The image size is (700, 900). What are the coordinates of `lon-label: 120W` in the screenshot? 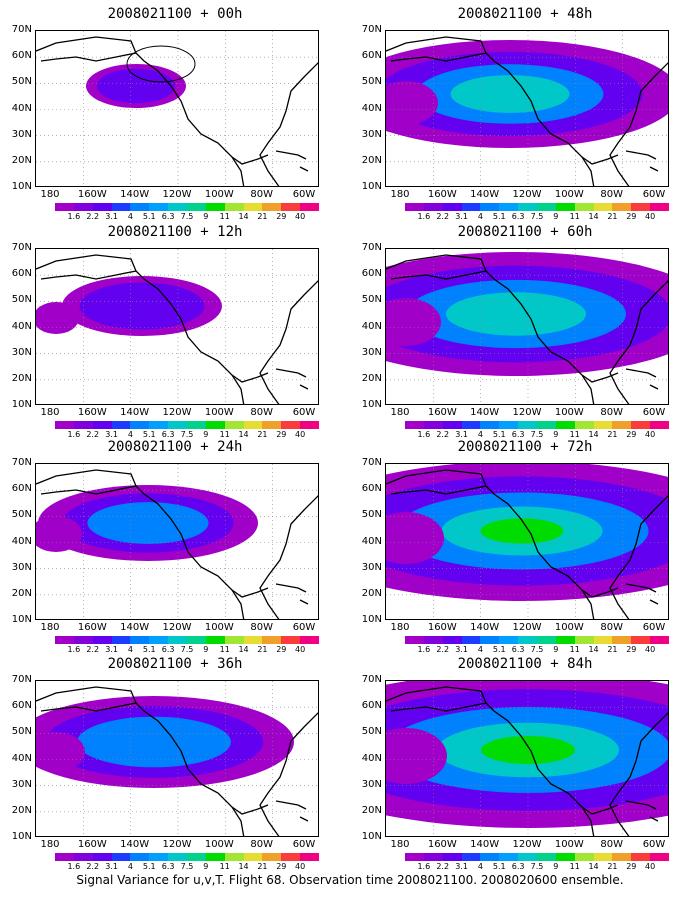 It's located at (527, 412).